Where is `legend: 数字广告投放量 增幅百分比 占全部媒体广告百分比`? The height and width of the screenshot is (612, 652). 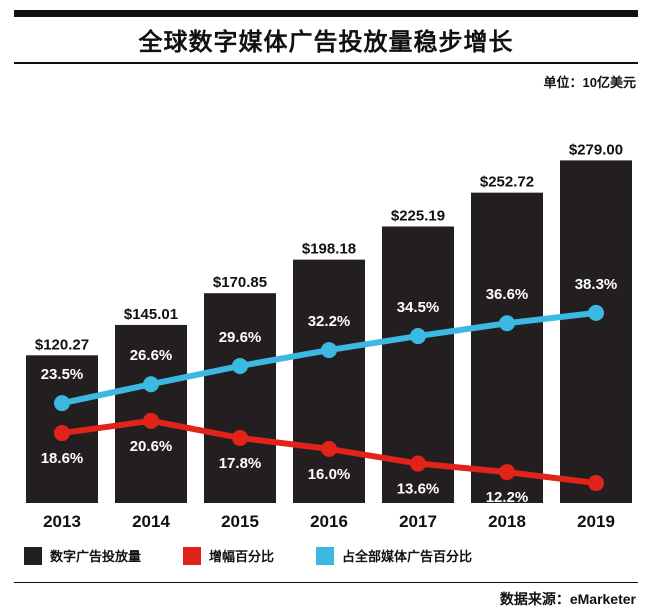
legend: 数字广告投放量 增幅百分比 占全部媒体广告百分比 is located at coordinates (269, 555).